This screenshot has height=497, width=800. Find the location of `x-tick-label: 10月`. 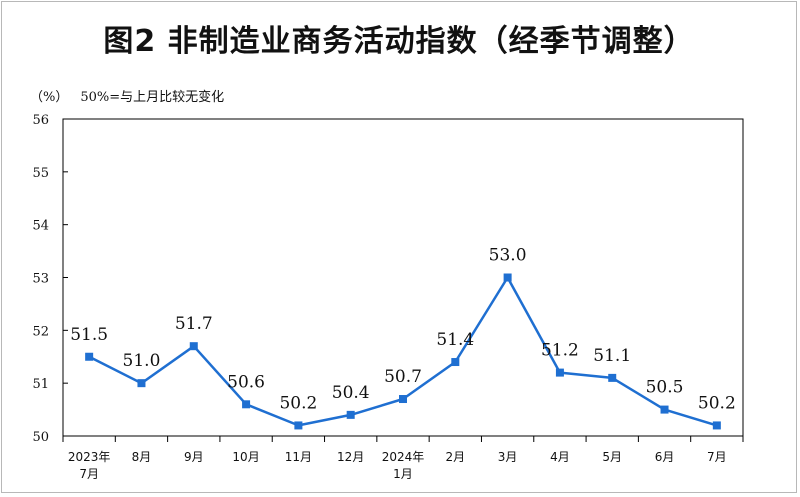

x-tick-label: 10月 is located at coordinates (245, 457).